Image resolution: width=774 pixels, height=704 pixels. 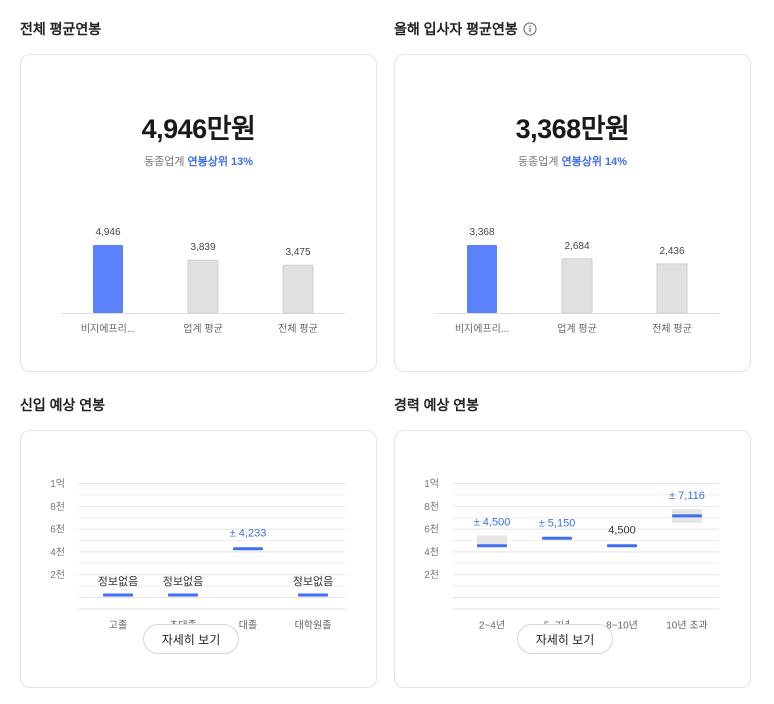 I want to click on career-detail-button: 자세히 보기, so click(x=565, y=639).